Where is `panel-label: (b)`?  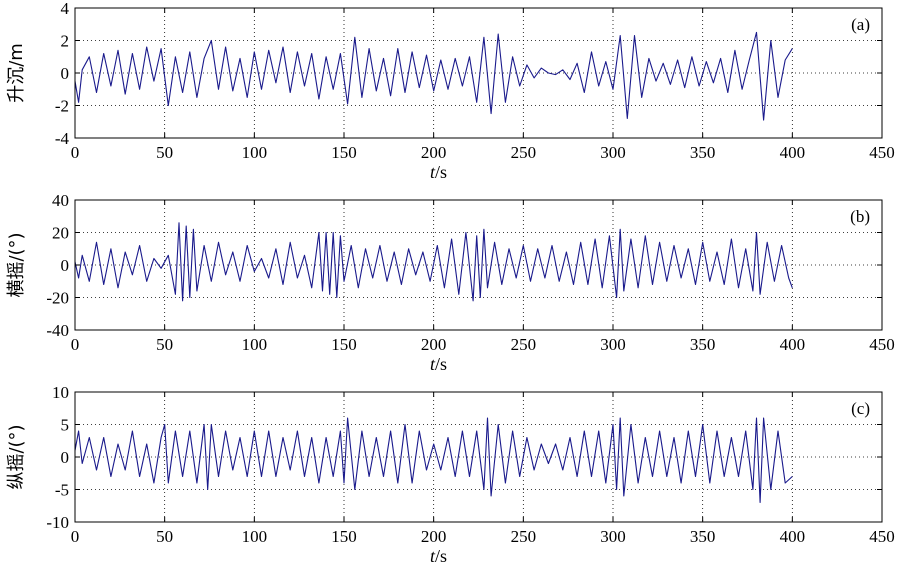
panel-label: (b) is located at coordinates (860, 216).